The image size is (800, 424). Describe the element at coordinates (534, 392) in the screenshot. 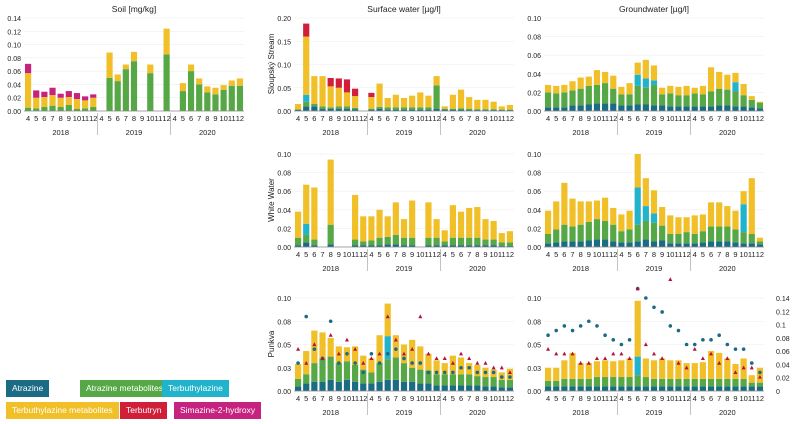

I see `y-tick-label: 0.00` at that location.